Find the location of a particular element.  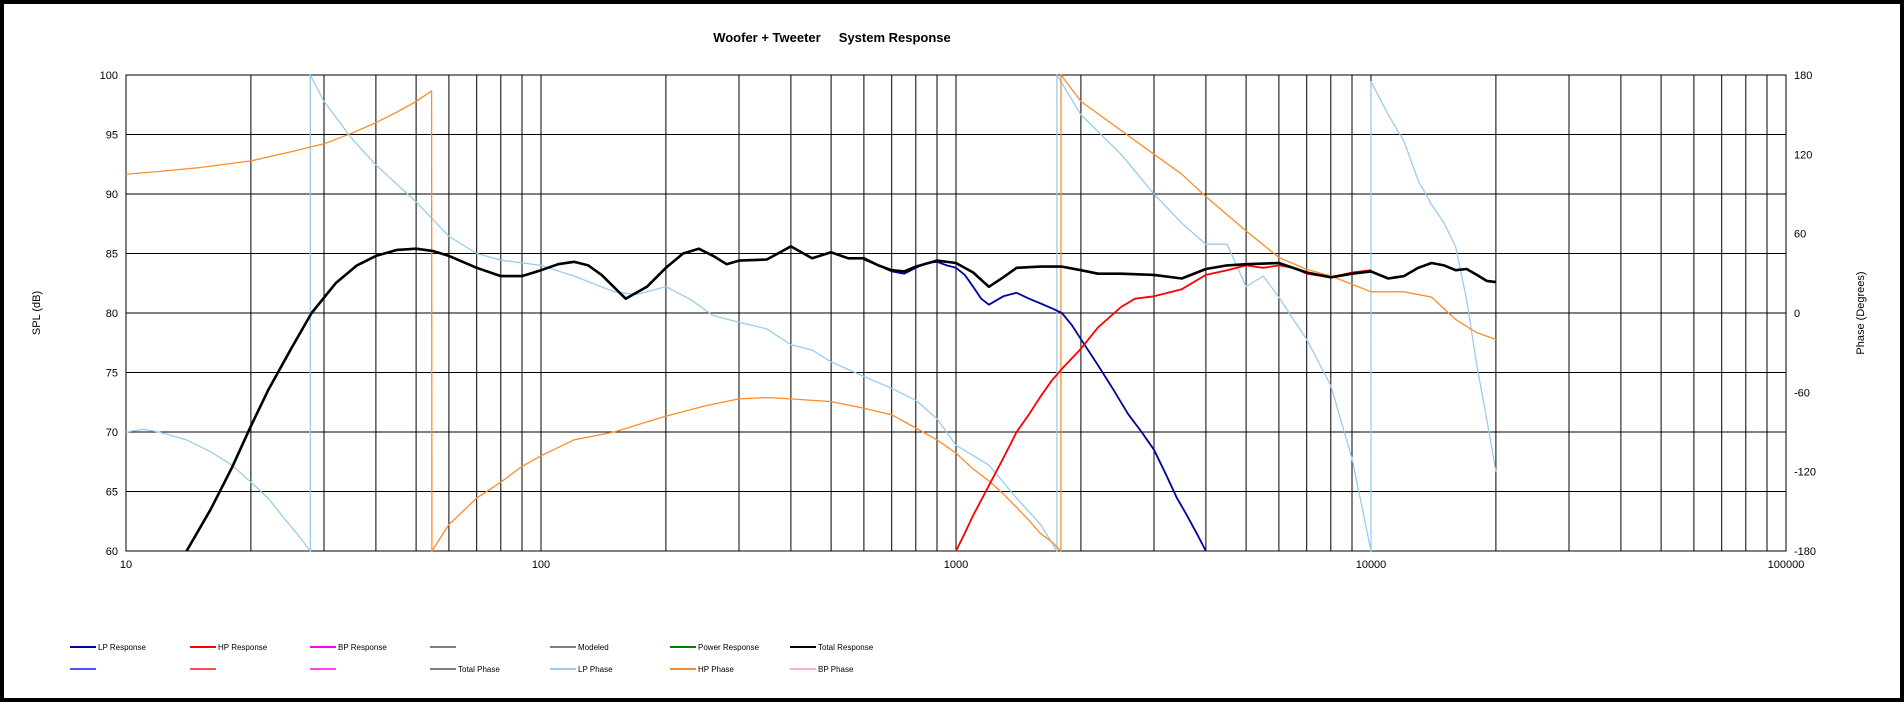

x-tick-label: 100 is located at coordinates (541, 565).